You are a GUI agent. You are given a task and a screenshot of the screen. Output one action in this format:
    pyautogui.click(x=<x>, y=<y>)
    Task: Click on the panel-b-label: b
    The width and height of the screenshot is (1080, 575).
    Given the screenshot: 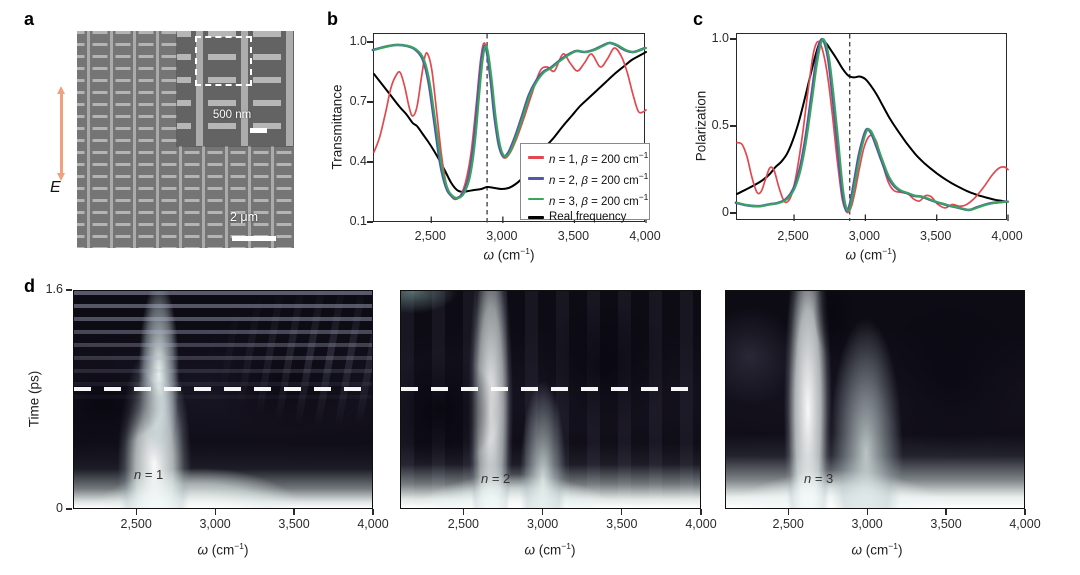 What is the action you would take?
    pyautogui.click(x=332, y=19)
    